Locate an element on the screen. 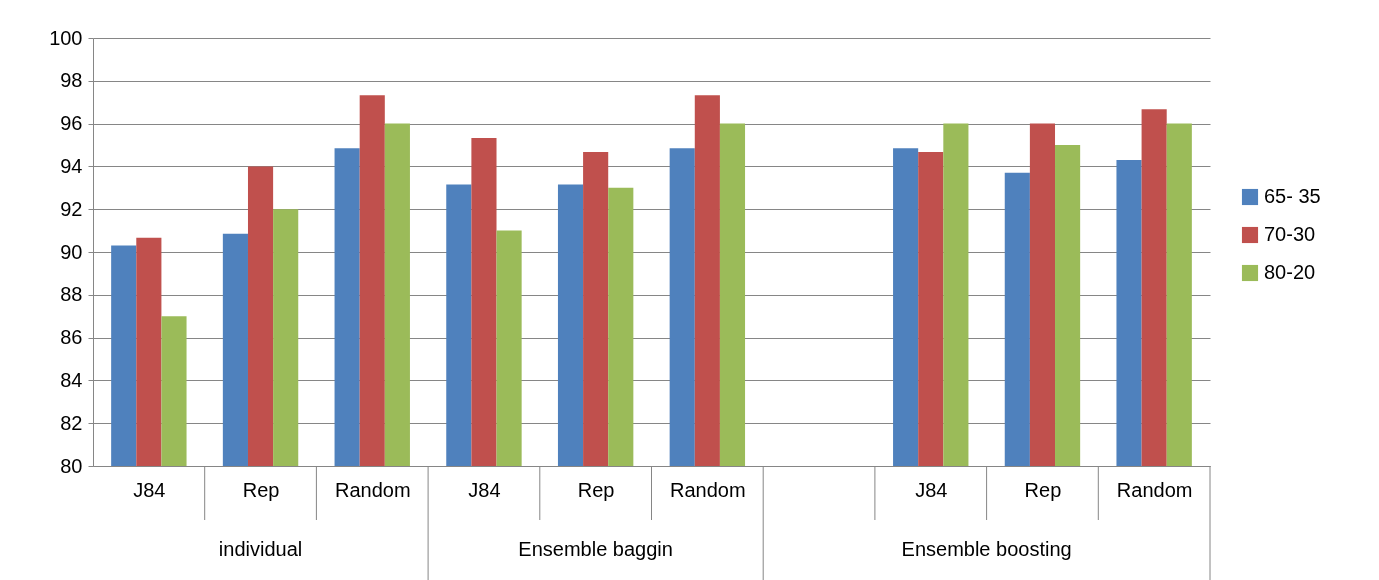 This screenshot has height=580, width=1379. text: individual is located at coordinates (260, 549).